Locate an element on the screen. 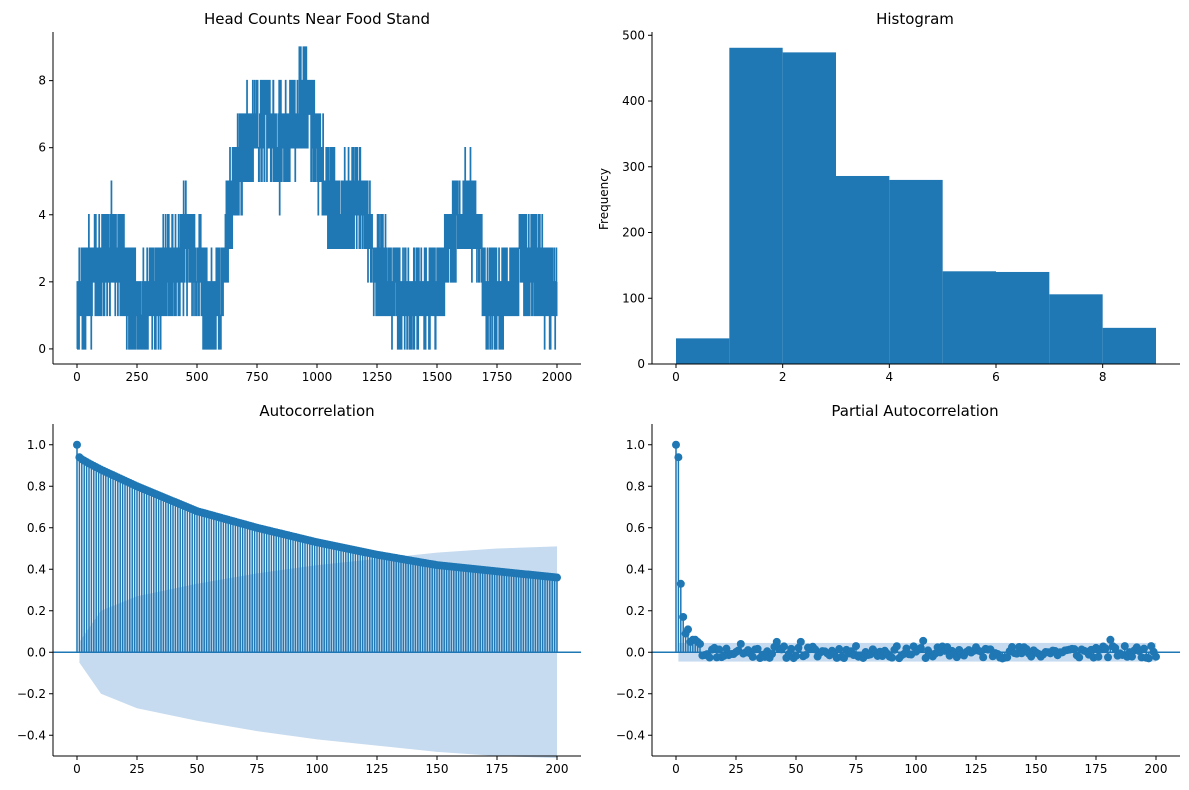 This screenshot has height=790, width=1189. pacf-y-tick-label: −0.2 is located at coordinates (630, 694).